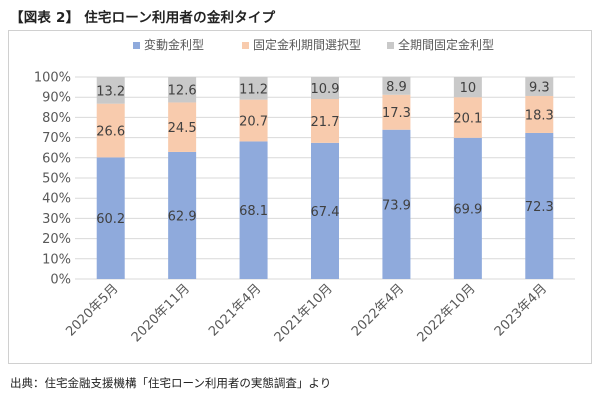  What do you see at coordinates (143, 18) in the screenshot?
I see `figure-title: 【図表 2】 住宅ローン利用者の金利タイプ` at bounding box center [143, 18].